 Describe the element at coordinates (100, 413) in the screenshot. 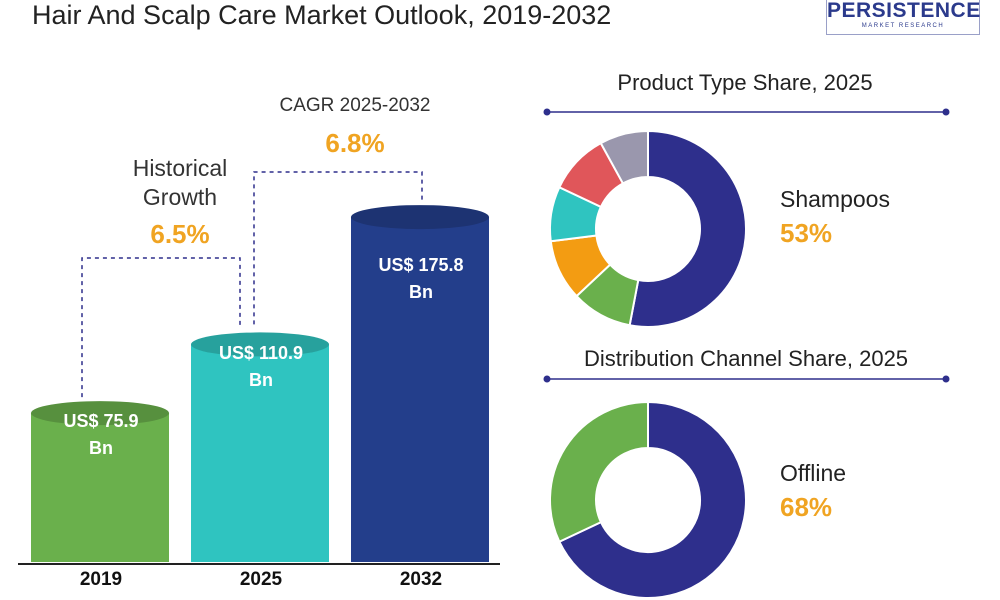

I see `bar-top-2019` at that location.